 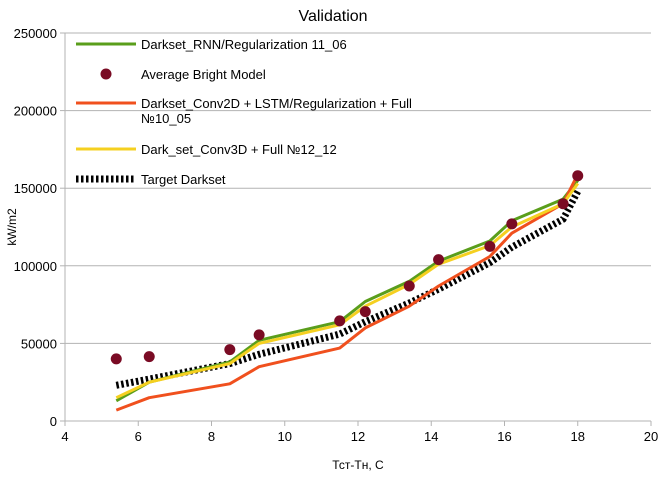 What do you see at coordinates (578, 436) in the screenshot?
I see `x-tick-label: 18` at bounding box center [578, 436].